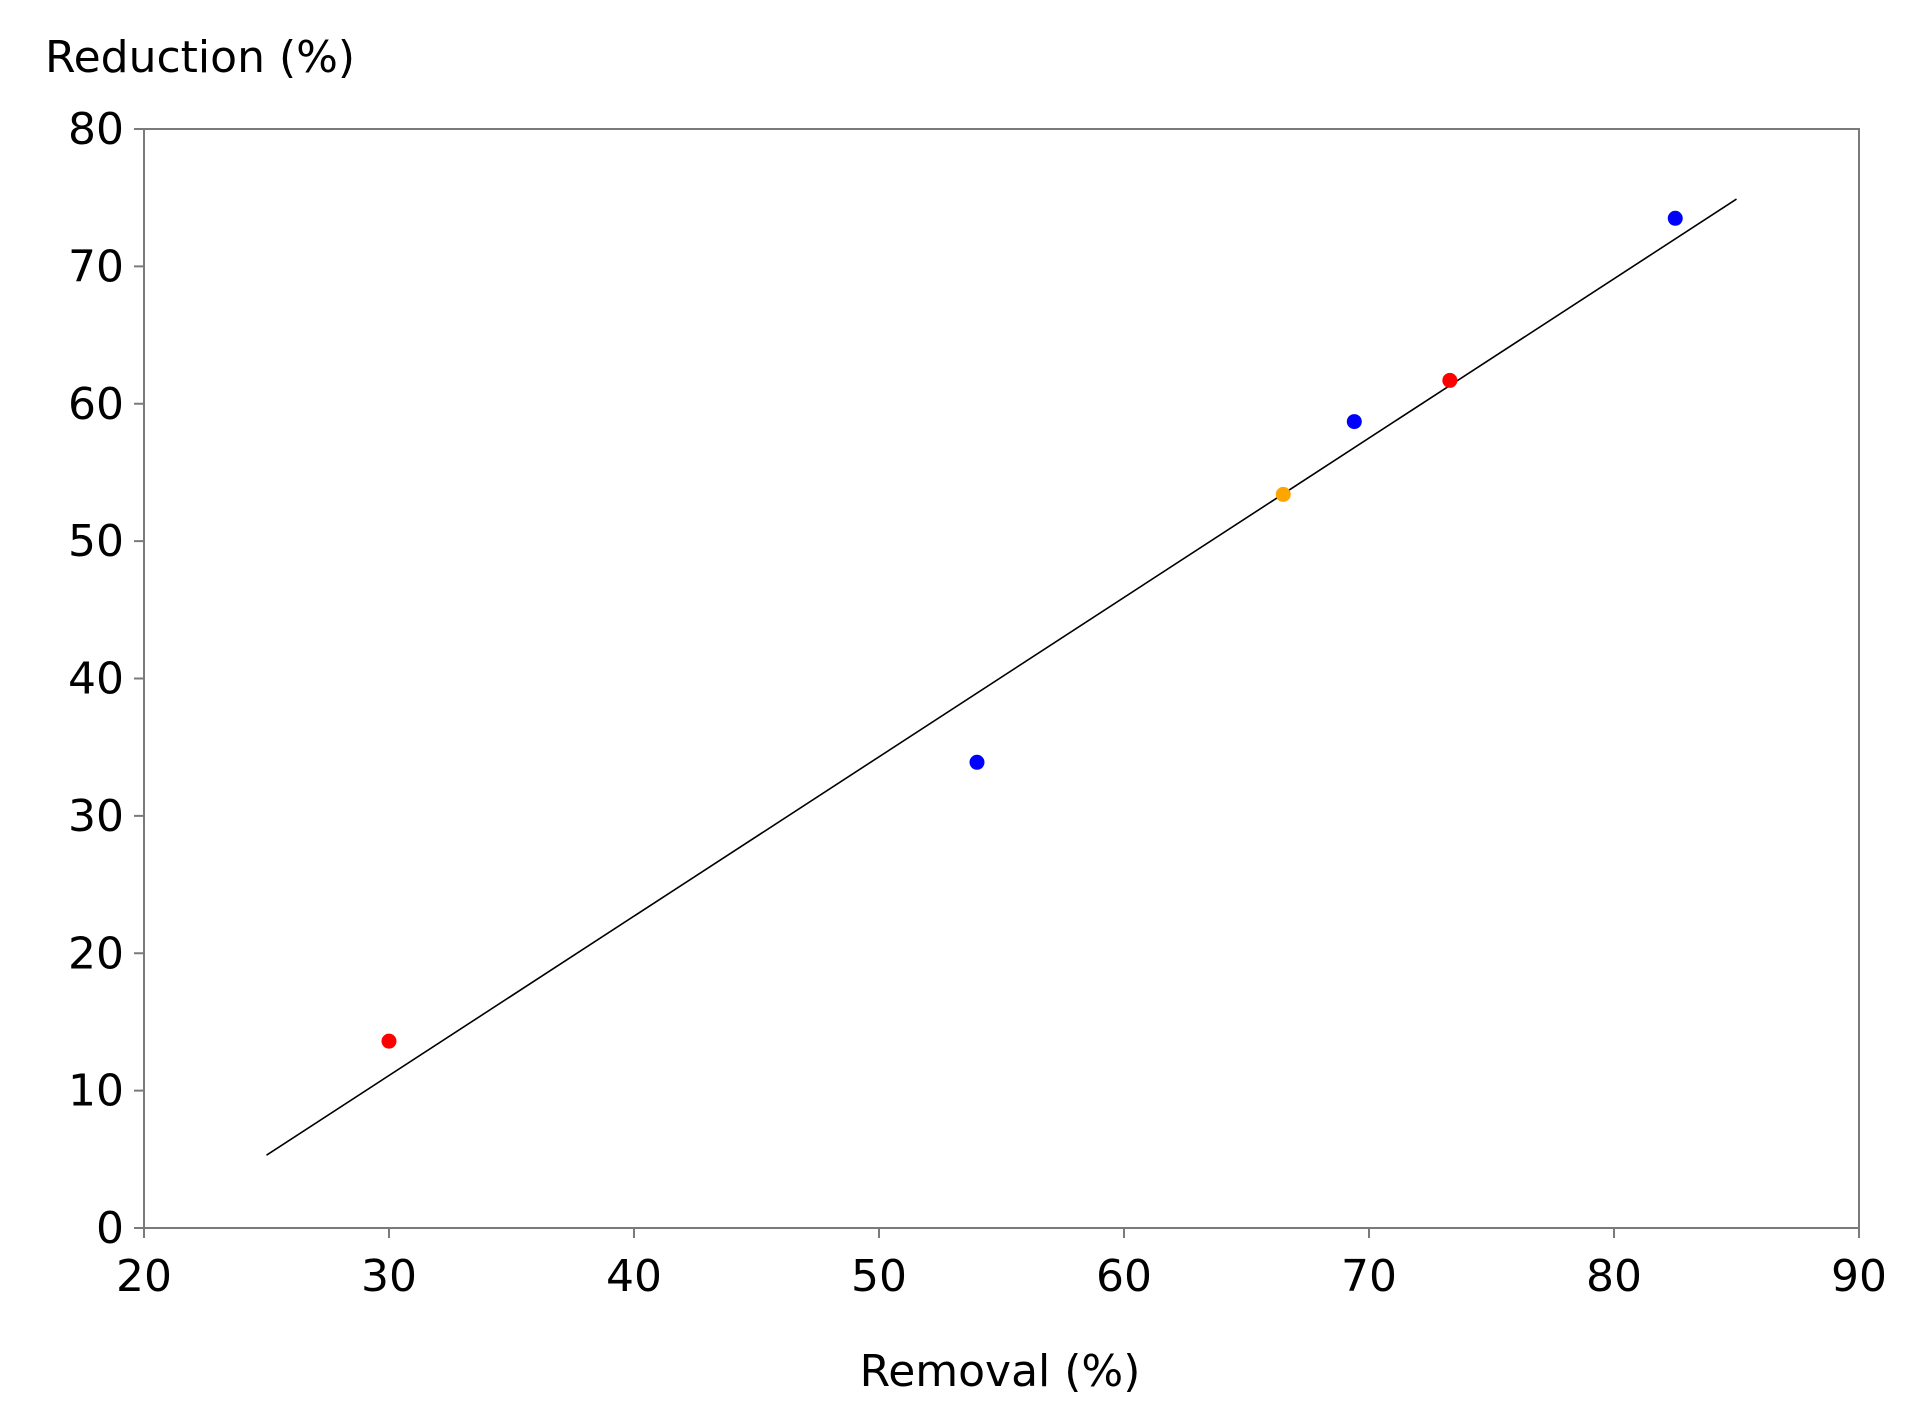  I want to click on y-tick-label: 60, so click(96, 404).